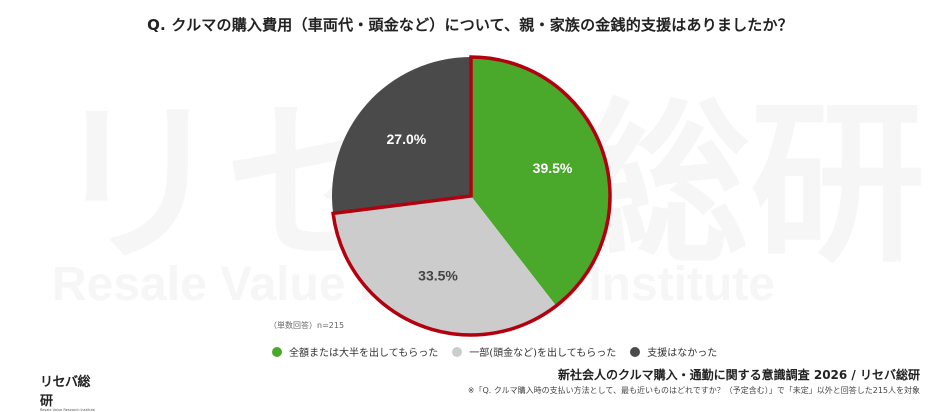 This screenshot has width=940, height=412. What do you see at coordinates (739, 375) in the screenshot?
I see `survey-source: 新社会人のクルマ購入・通勤に関する意識調査 2026 / リセバ総研` at bounding box center [739, 375].